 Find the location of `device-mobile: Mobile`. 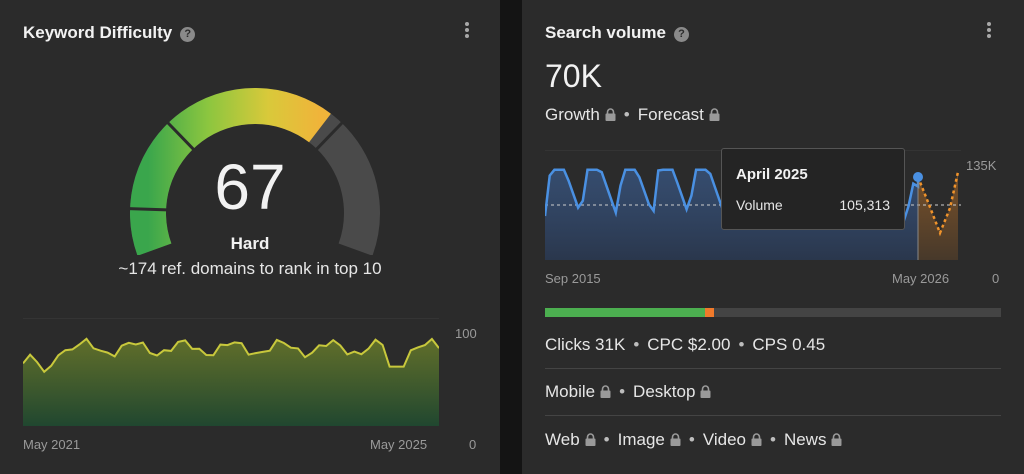

device-mobile: Mobile is located at coordinates (578, 391).